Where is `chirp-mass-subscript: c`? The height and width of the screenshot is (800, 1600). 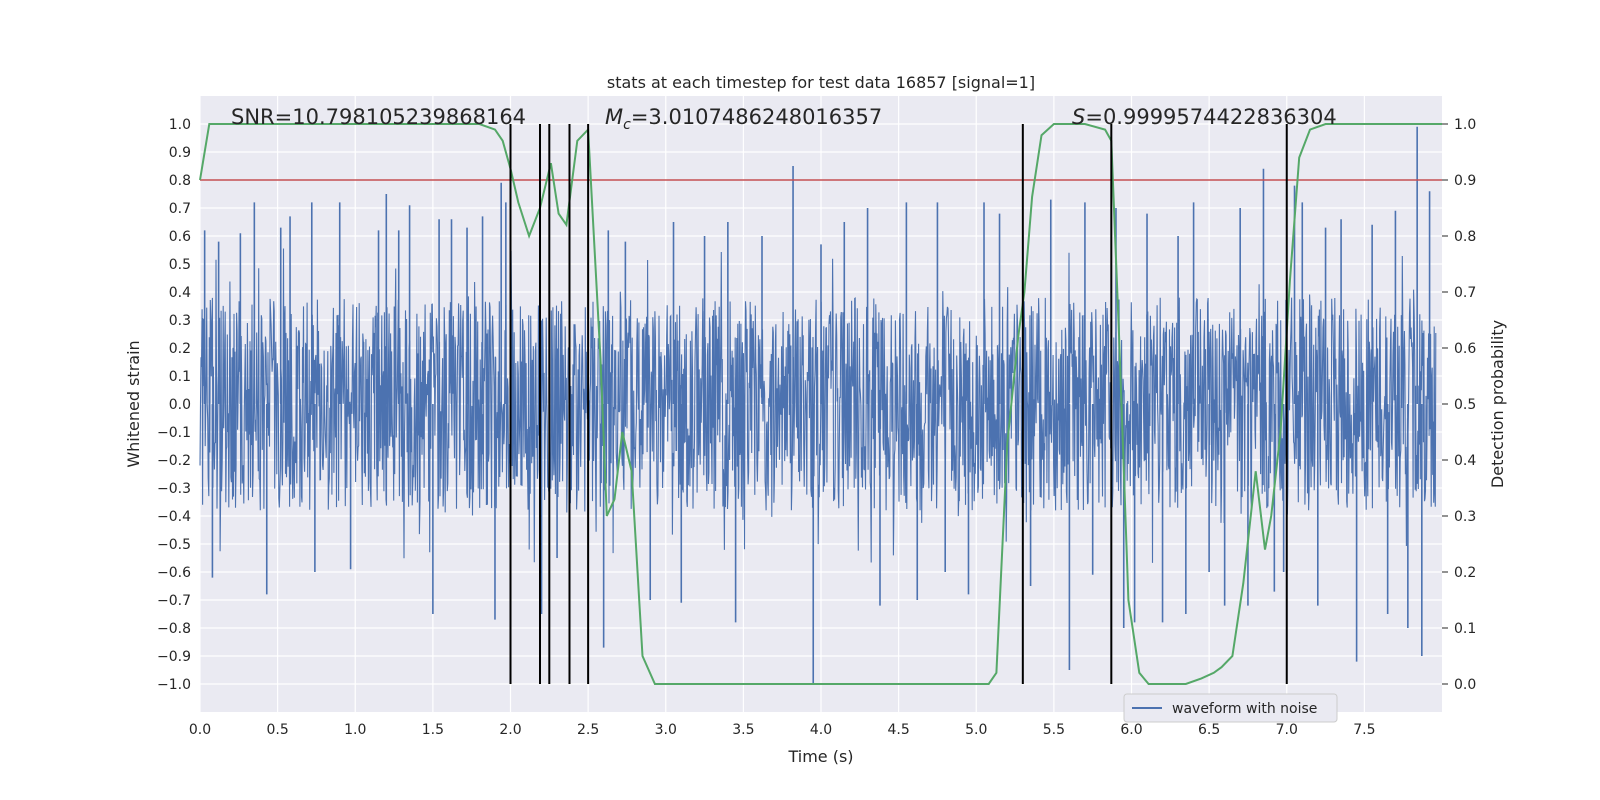
chirp-mass-subscript: c is located at coordinates (627, 125).